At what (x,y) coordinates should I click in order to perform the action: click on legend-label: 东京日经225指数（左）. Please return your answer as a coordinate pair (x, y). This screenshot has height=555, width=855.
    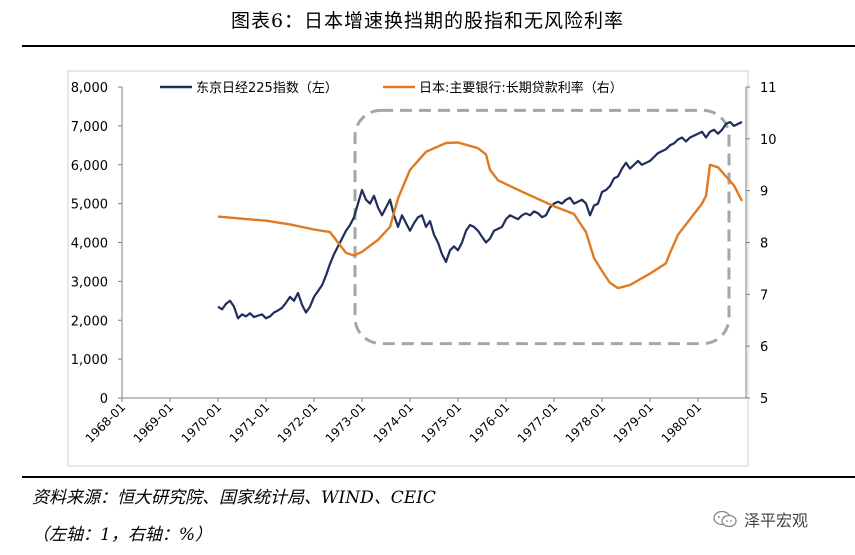
    Looking at the image, I should click on (267, 88).